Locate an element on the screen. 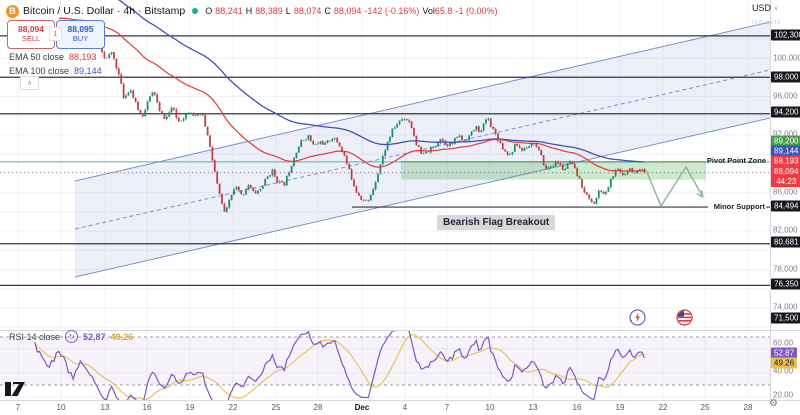  price-axis-badge: 76,350 is located at coordinates (785, 284).